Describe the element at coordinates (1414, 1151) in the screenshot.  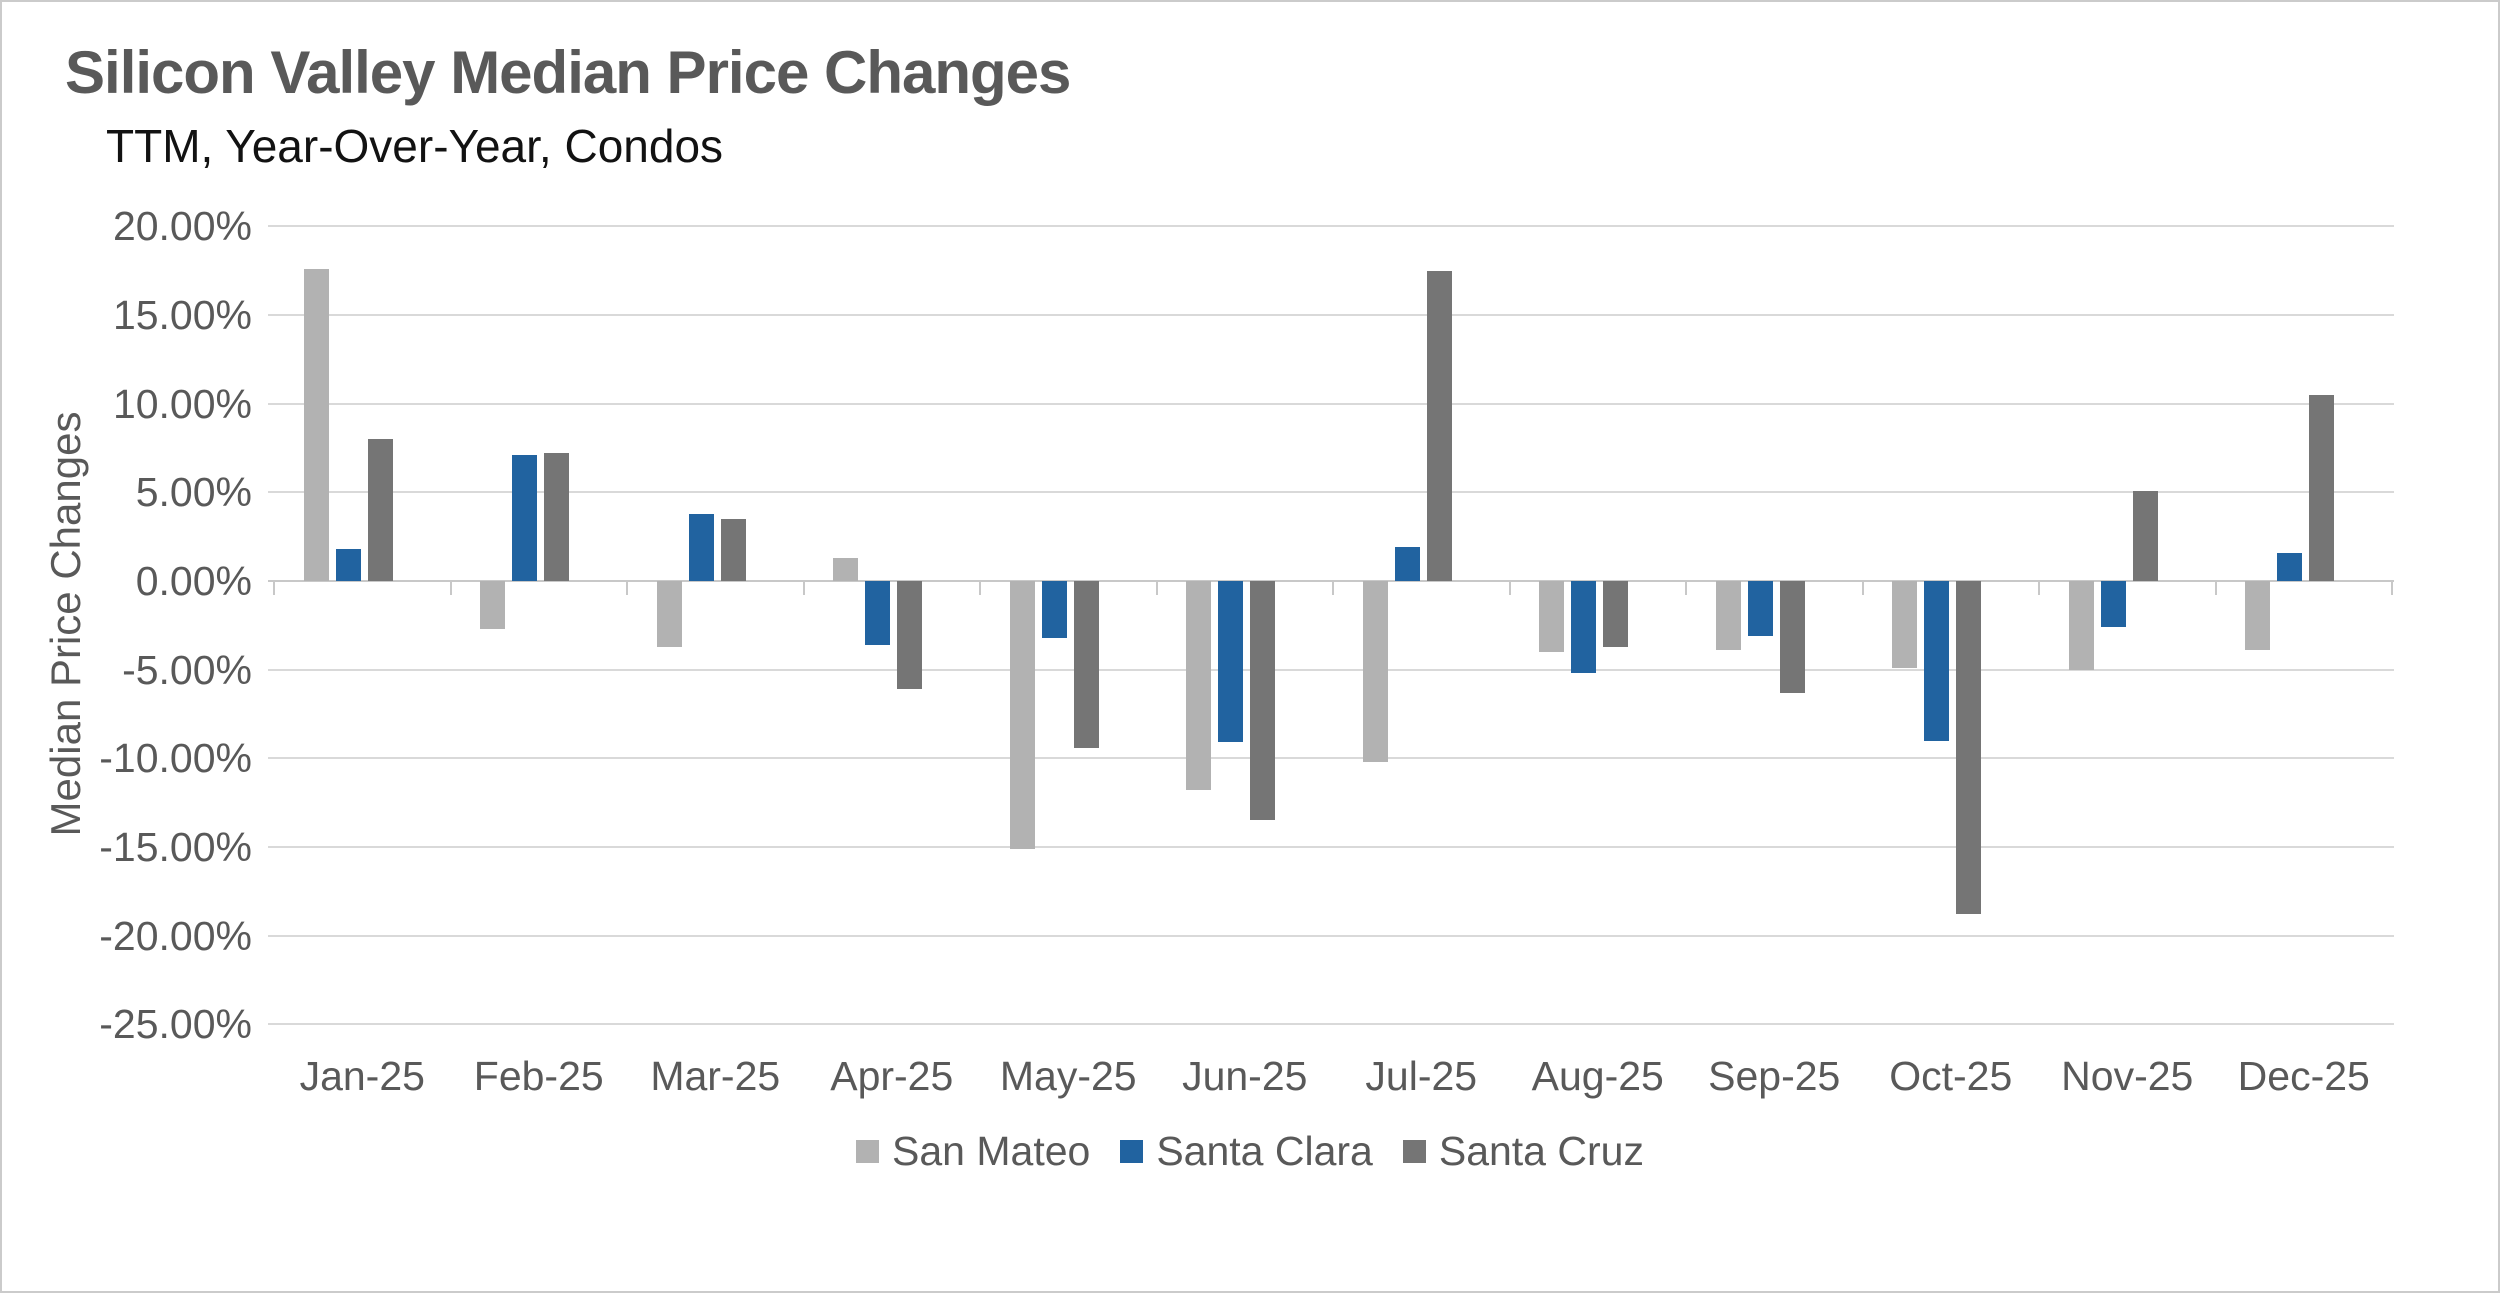
I see `legend-swatch-santa-cruz` at that location.